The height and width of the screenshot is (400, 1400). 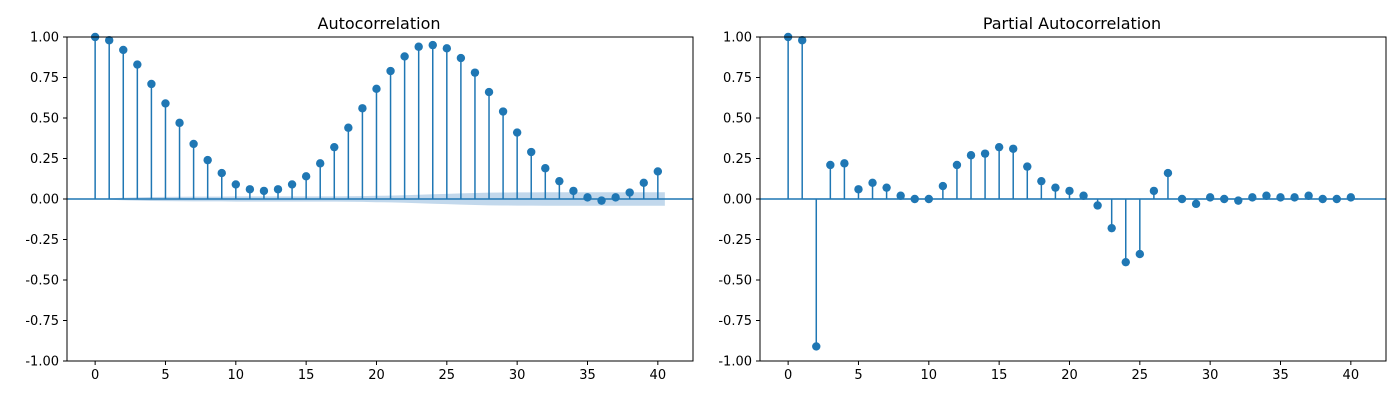 I want to click on pacf-ytick-label-0.00: 0.00, so click(x=737, y=200).